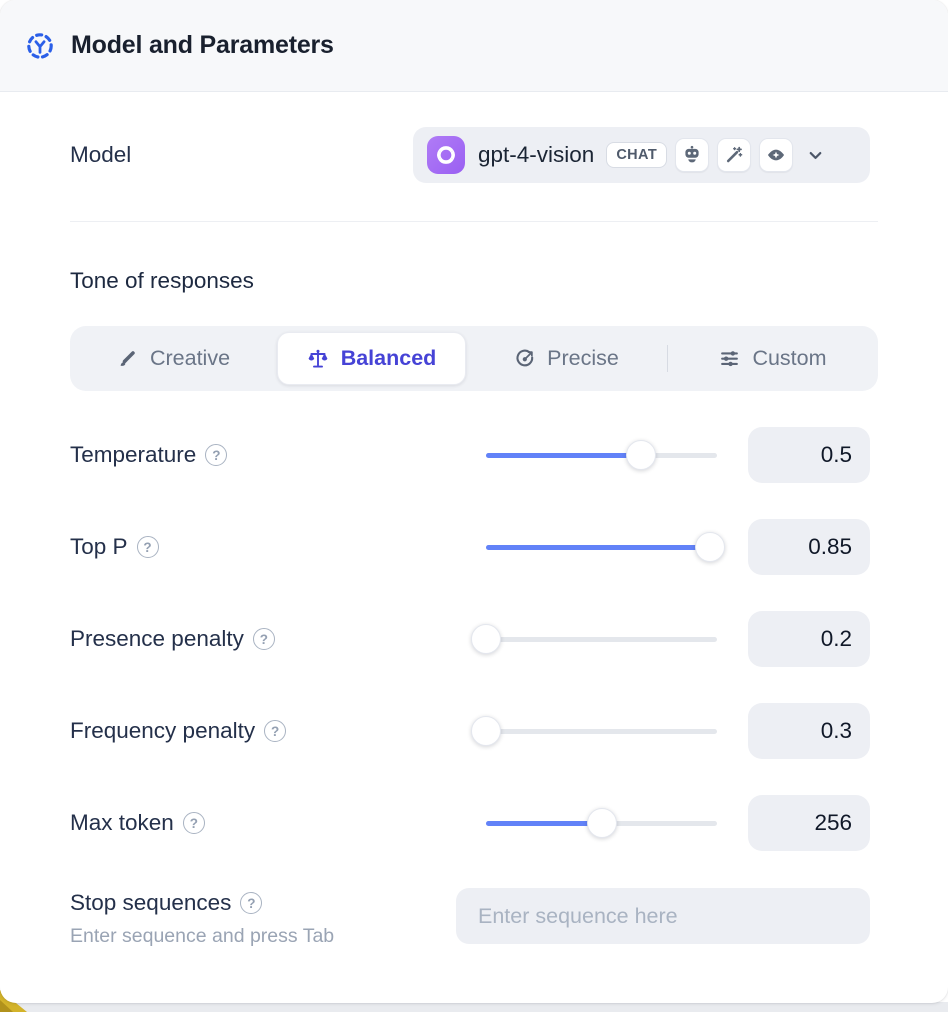  Describe the element at coordinates (809, 823) in the screenshot. I see `max-token-value: 256` at that location.